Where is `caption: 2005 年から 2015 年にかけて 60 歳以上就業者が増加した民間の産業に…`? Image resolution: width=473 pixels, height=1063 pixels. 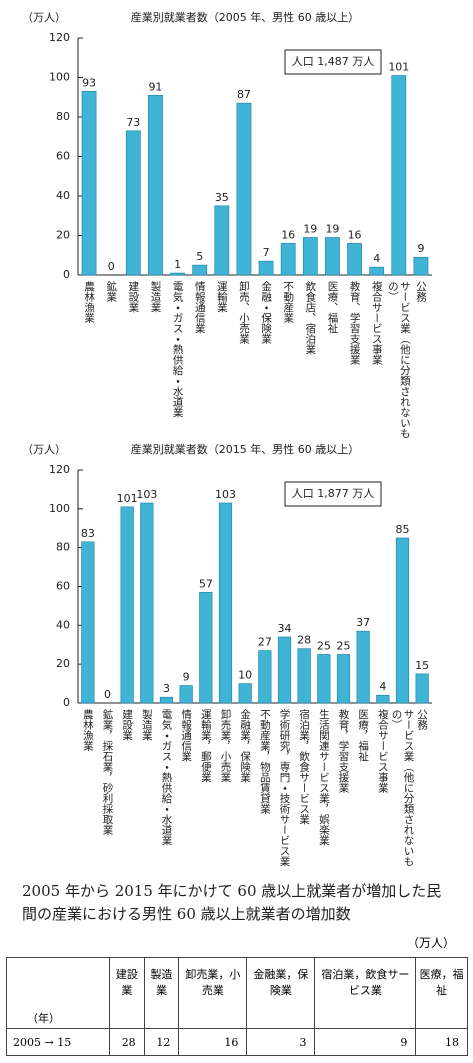
caption: 2005 年から 2015 年にかけて 60 歳以上就業者が増加した民間の産業に… is located at coordinates (232, 902).